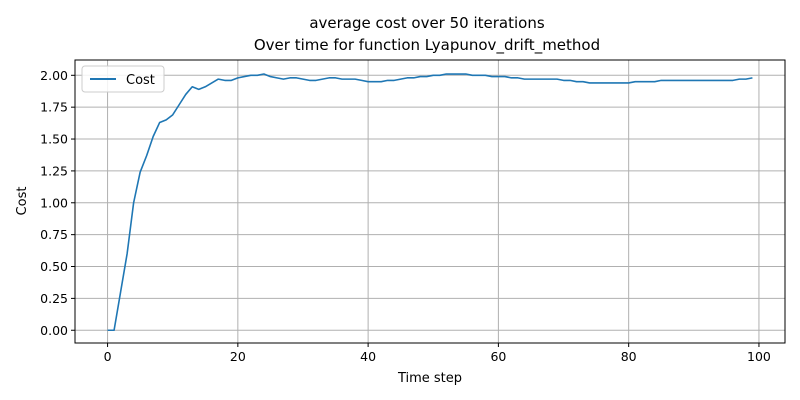 This screenshot has height=400, width=800. What do you see at coordinates (54, 139) in the screenshot?
I see `y-tick-label: 1.50` at bounding box center [54, 139].